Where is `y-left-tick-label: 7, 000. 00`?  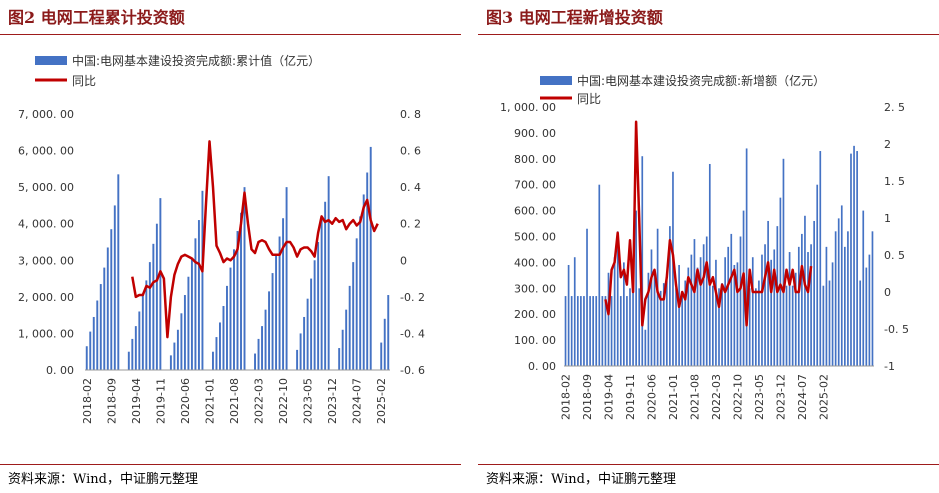
y-left-tick-label: 7, 000. 00 is located at coordinates (46, 114).